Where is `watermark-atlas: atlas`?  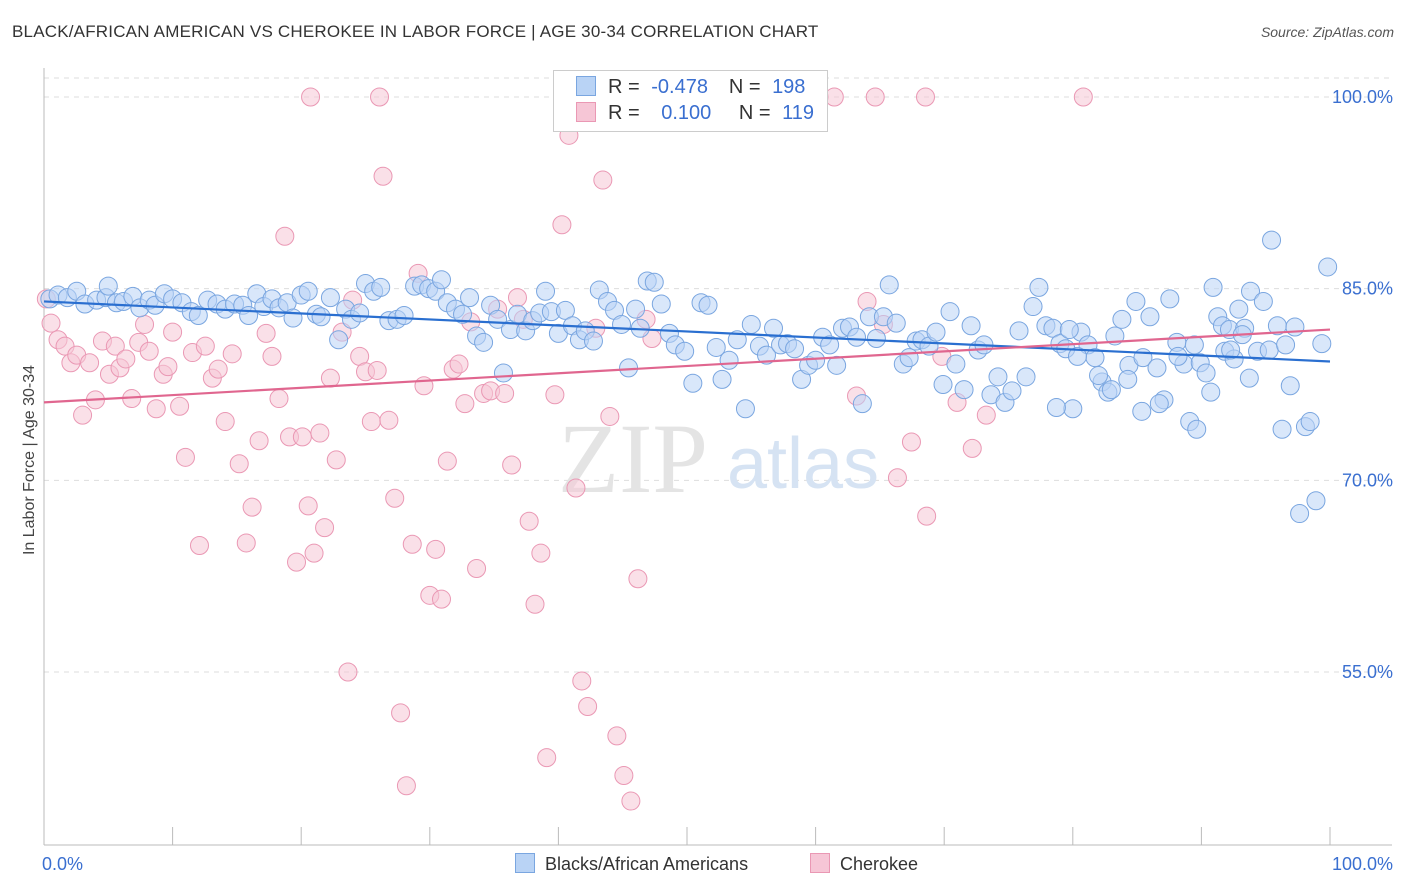
watermark-atlas: atlas is located at coordinates (803, 464).